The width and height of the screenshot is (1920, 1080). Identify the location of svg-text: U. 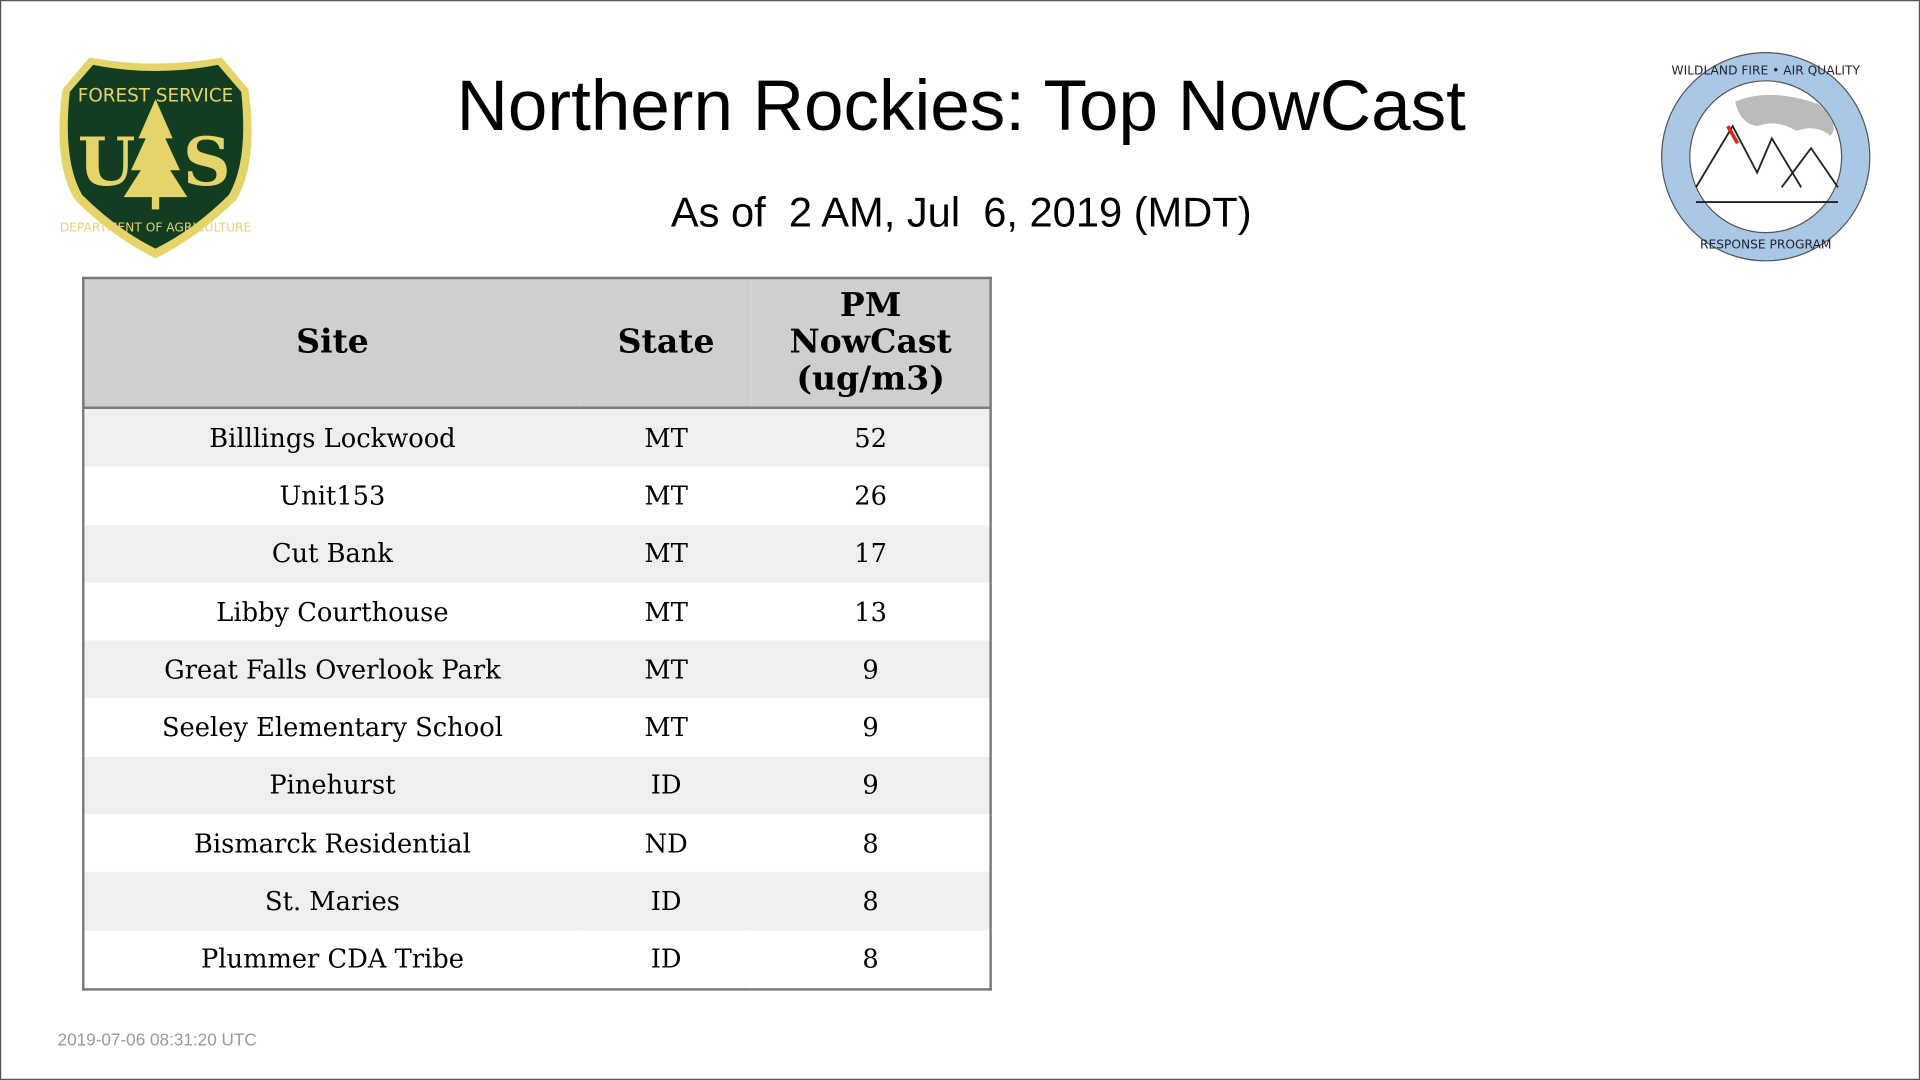
(107, 162).